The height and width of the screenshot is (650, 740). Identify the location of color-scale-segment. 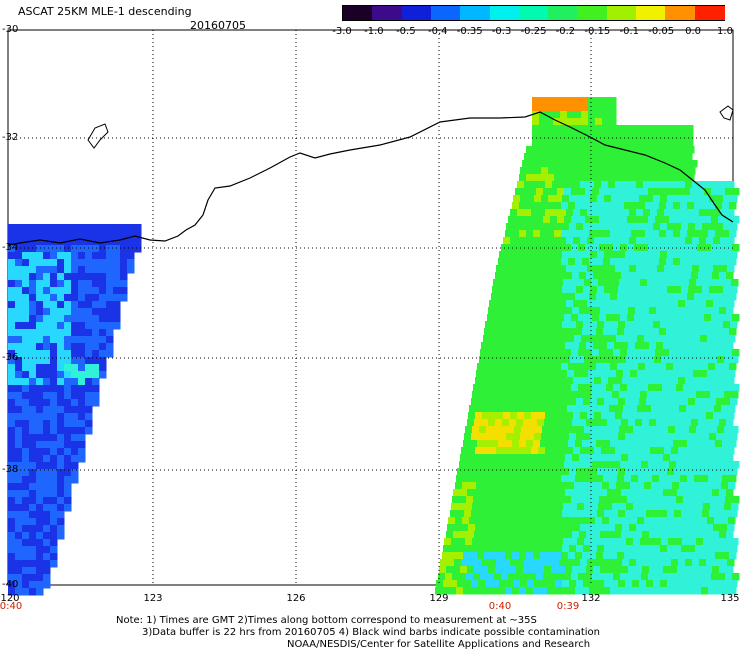
(651, 13).